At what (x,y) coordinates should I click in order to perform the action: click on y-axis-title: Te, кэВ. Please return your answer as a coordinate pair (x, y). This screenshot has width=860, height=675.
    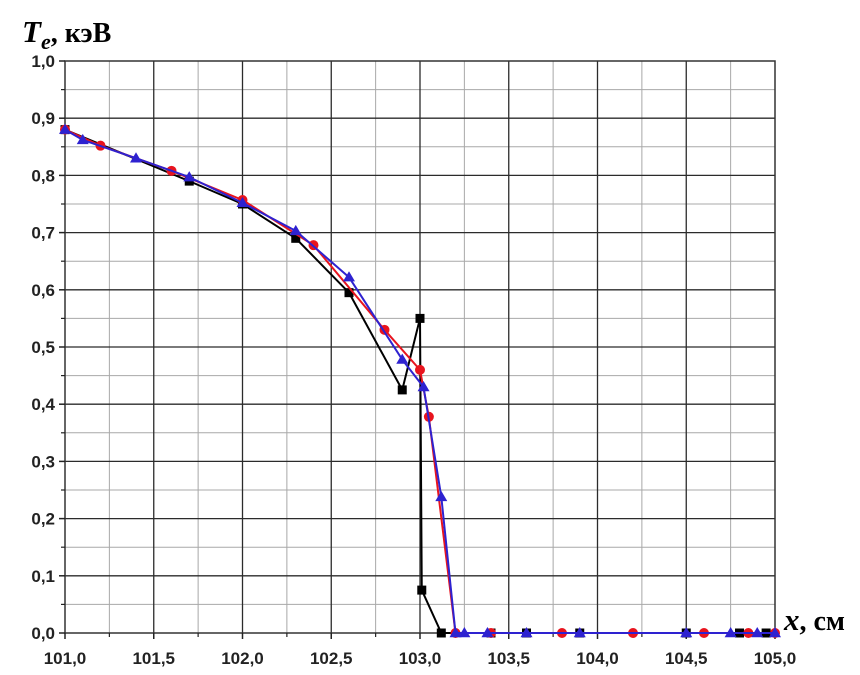
    Looking at the image, I should click on (66, 34).